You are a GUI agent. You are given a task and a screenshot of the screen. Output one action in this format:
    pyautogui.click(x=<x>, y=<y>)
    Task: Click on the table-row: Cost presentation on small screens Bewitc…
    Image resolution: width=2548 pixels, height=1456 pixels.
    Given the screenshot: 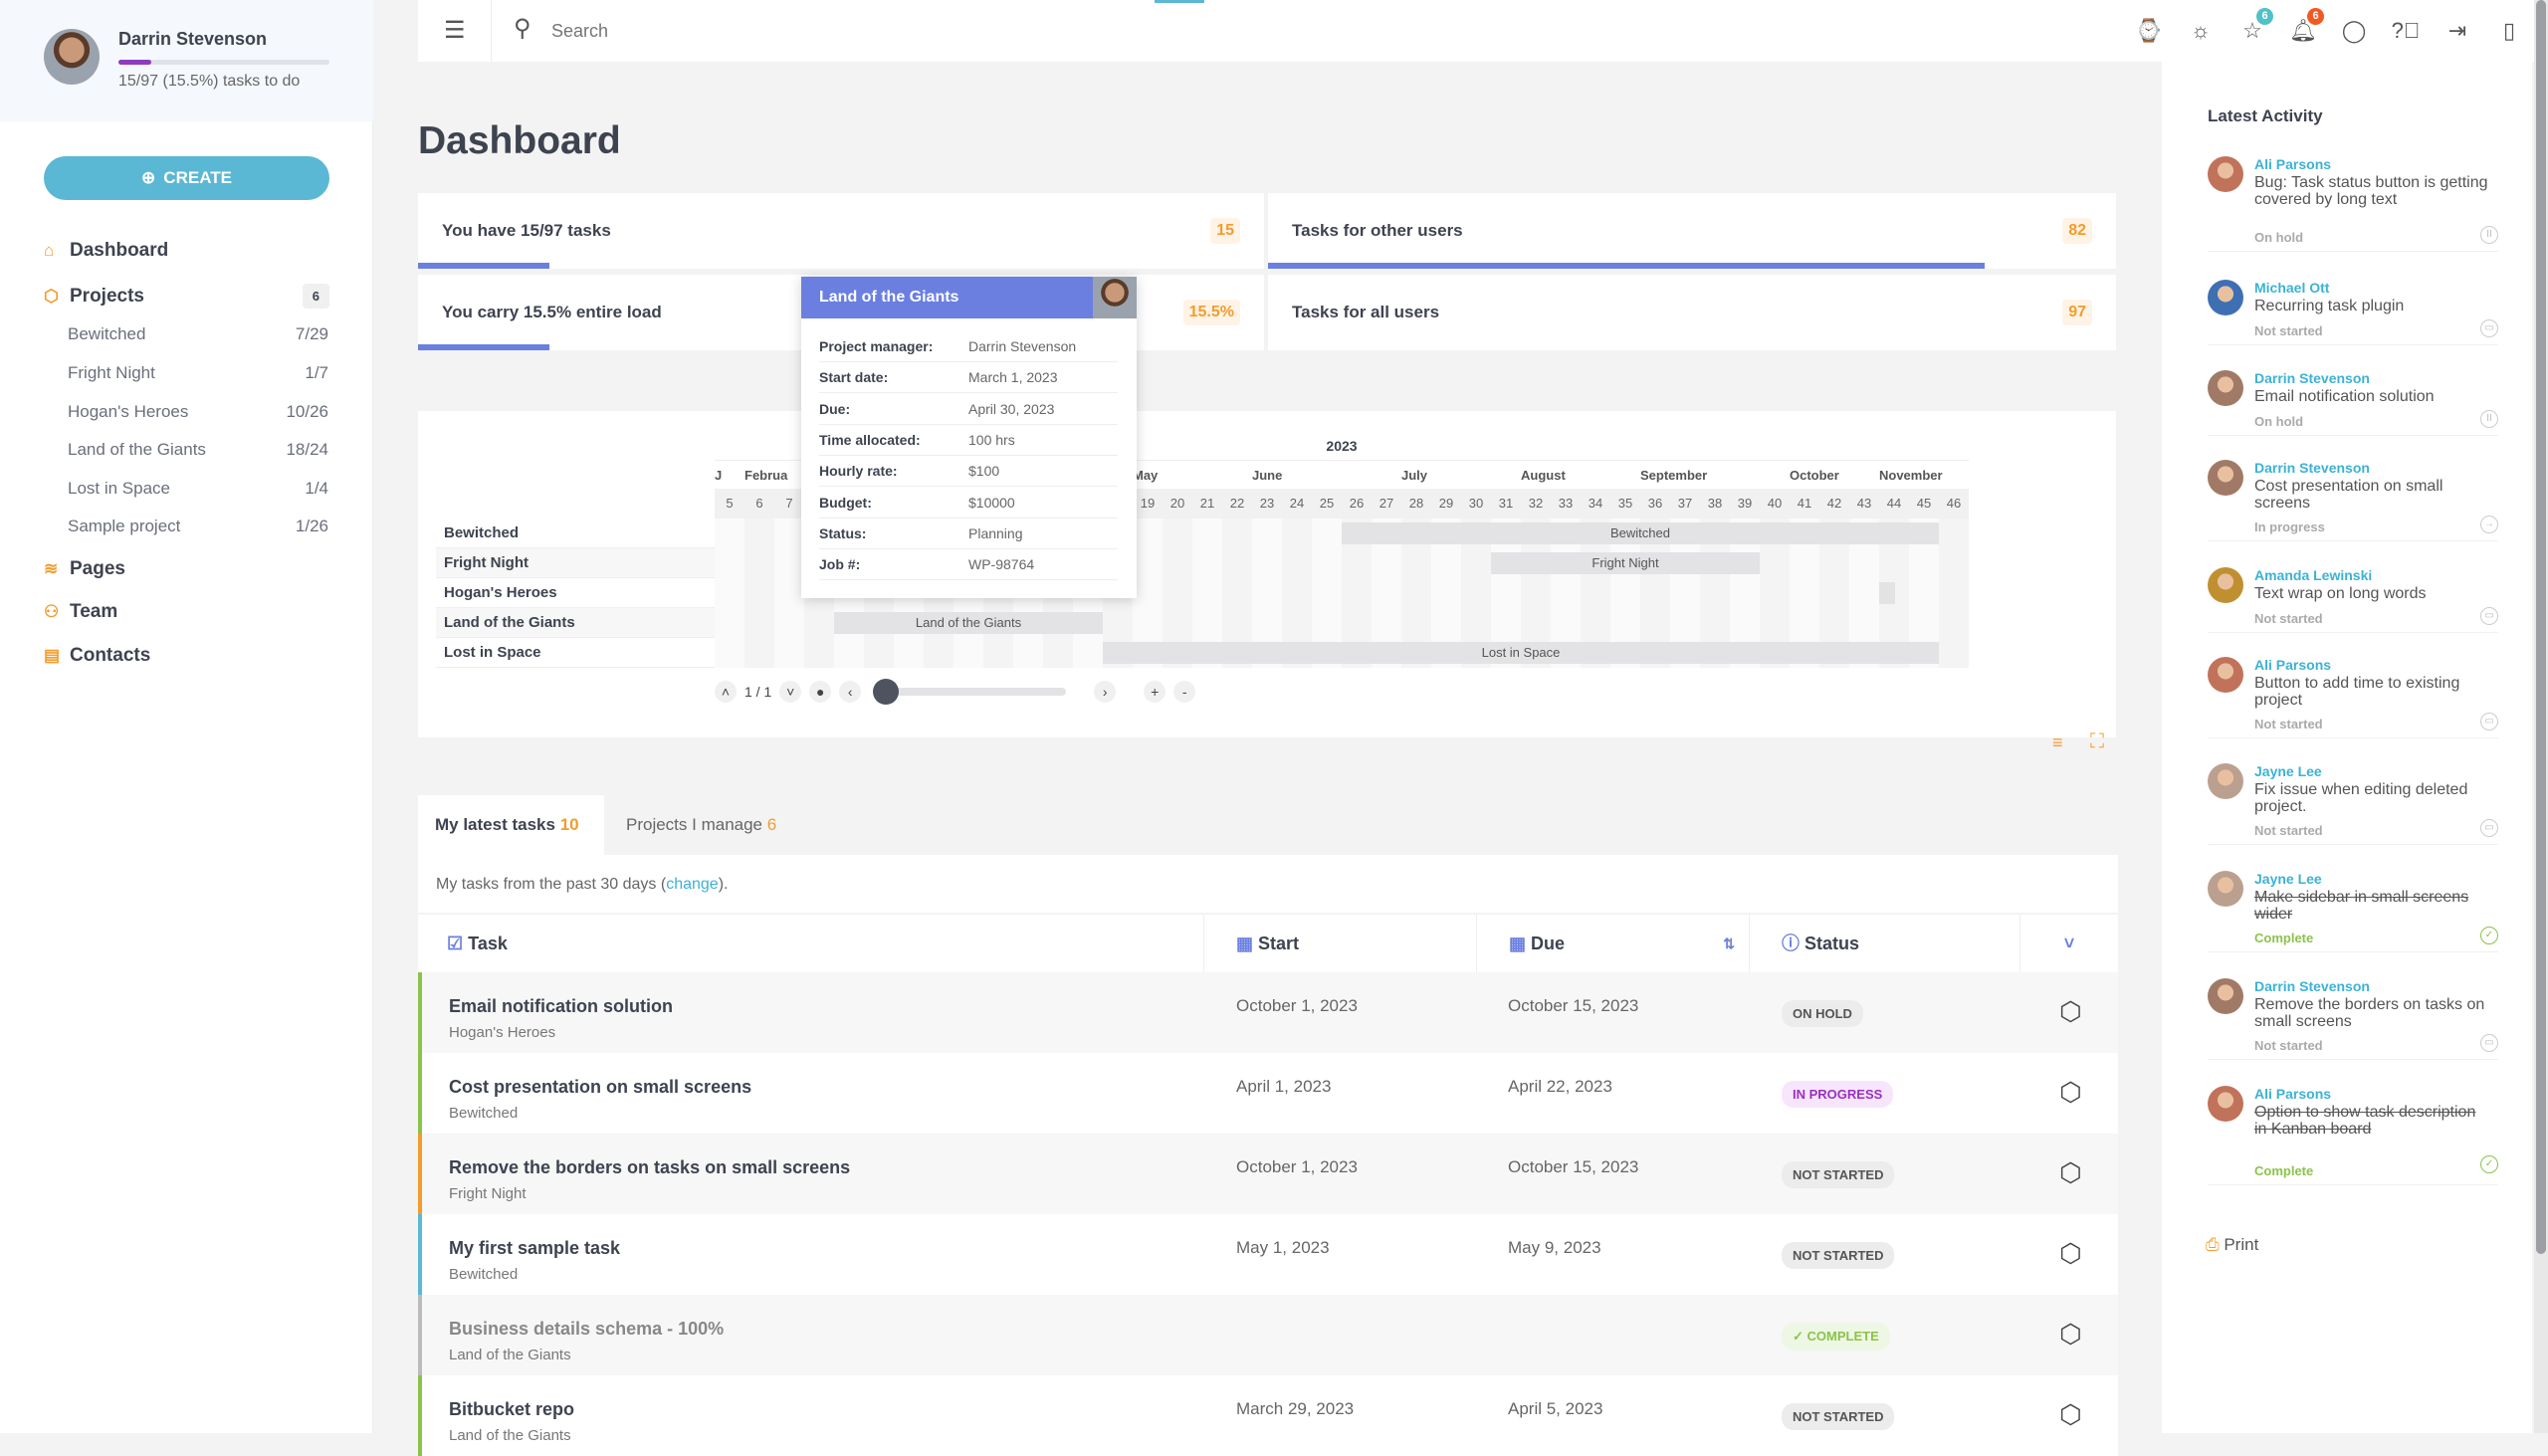 What is the action you would take?
    pyautogui.click(x=1268, y=1093)
    